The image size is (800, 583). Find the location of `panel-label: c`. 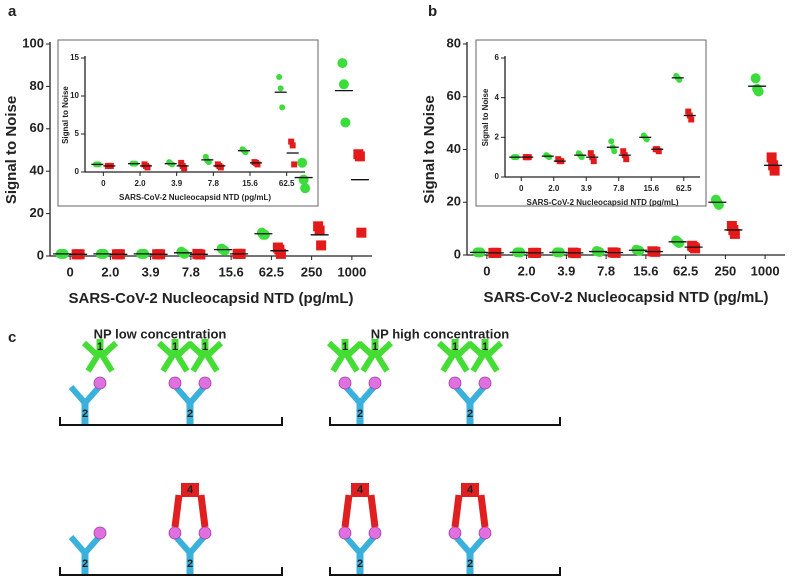

panel-label: c is located at coordinates (12, 337).